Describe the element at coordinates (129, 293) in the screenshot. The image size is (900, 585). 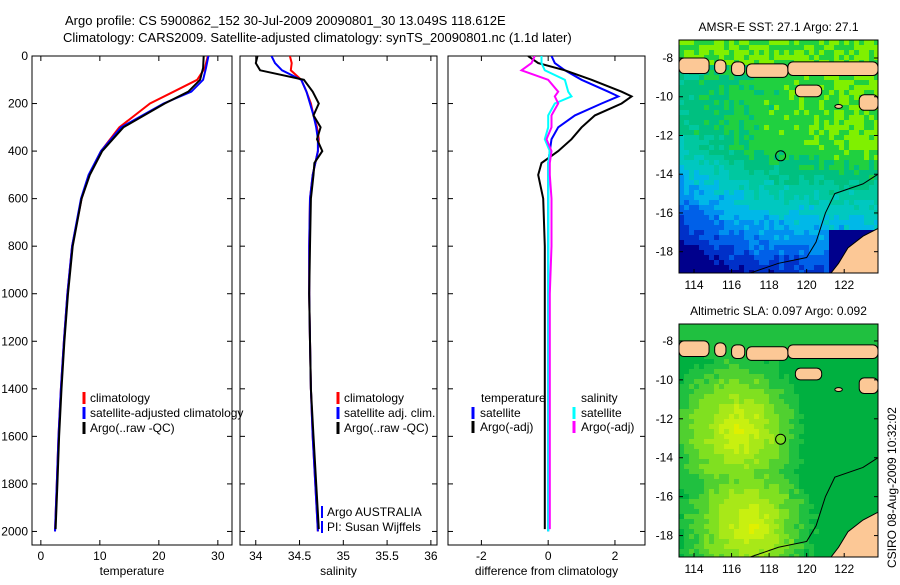
I see `series-line-argo-raw-qc-` at that location.